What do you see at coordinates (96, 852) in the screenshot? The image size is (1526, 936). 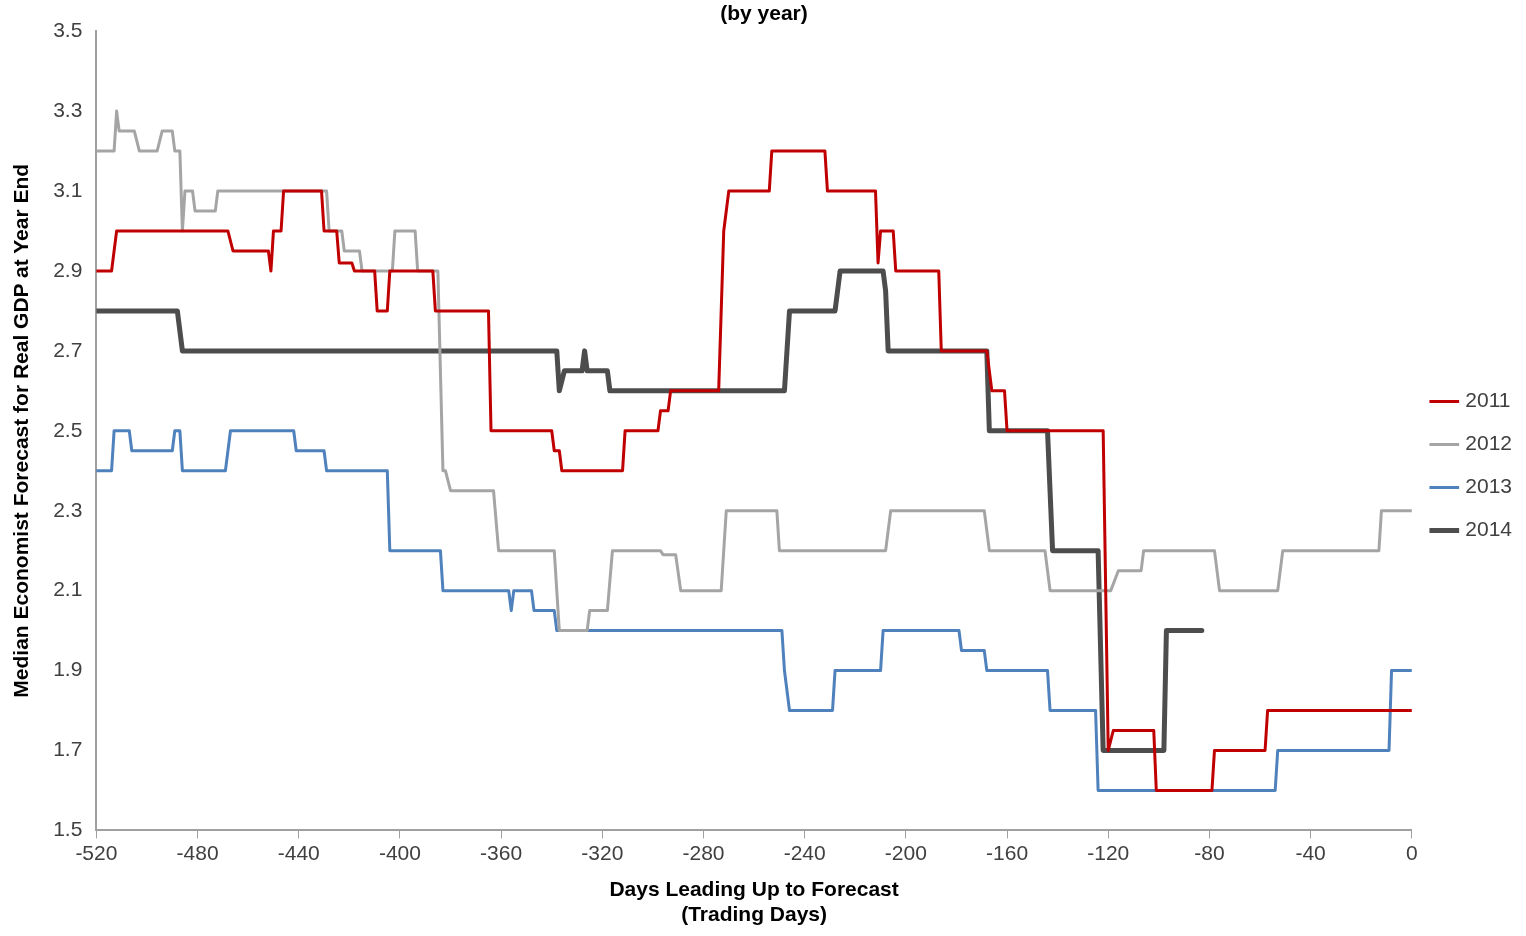 I see `x-tick-label: -520` at bounding box center [96, 852].